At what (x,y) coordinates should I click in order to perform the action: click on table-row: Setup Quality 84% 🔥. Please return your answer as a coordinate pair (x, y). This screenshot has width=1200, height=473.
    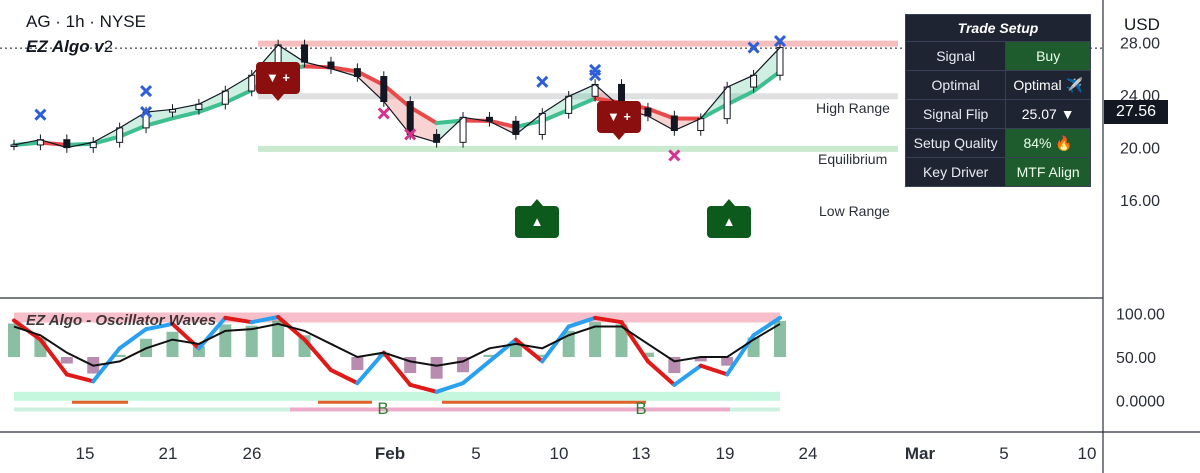
    Looking at the image, I should click on (997, 143).